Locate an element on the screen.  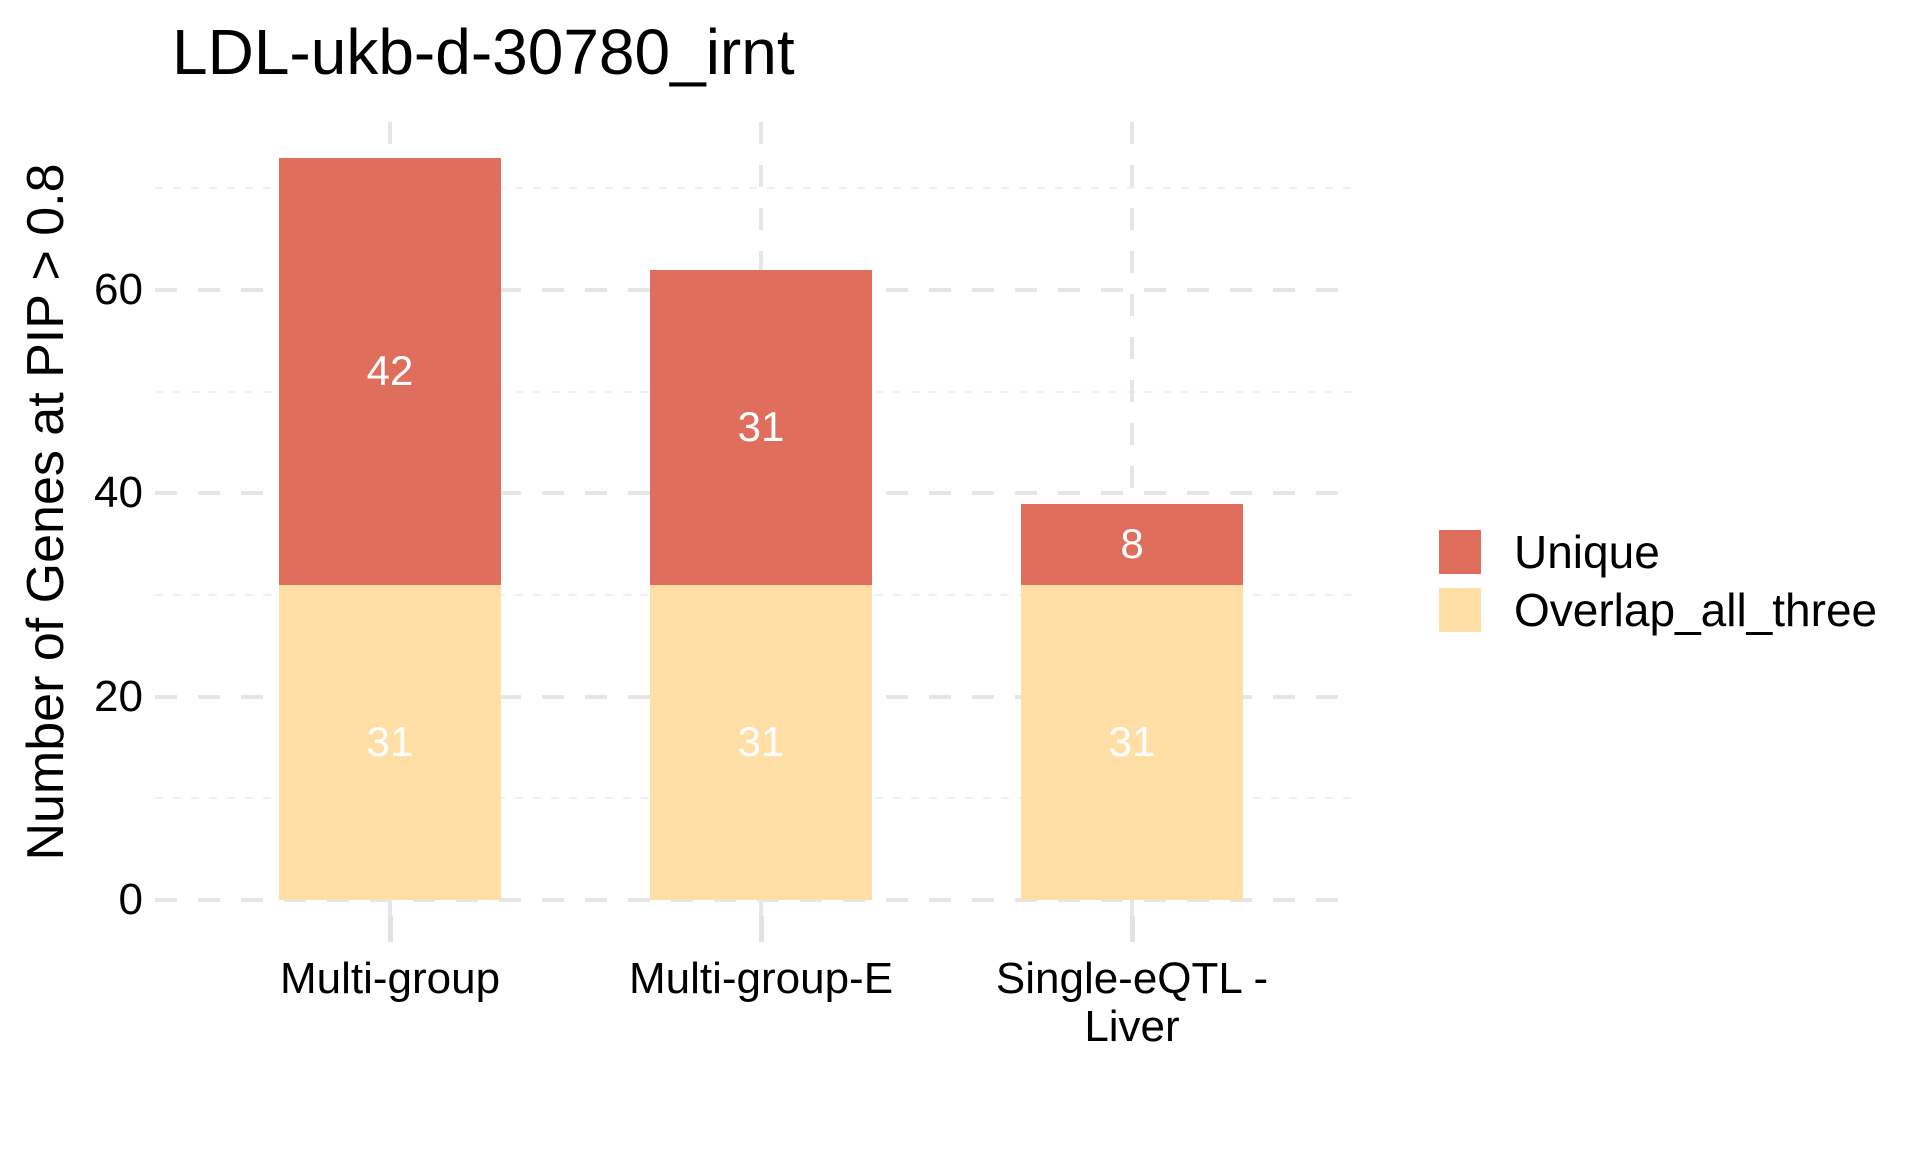
y-axis-label: 0 is located at coordinates (130, 899).